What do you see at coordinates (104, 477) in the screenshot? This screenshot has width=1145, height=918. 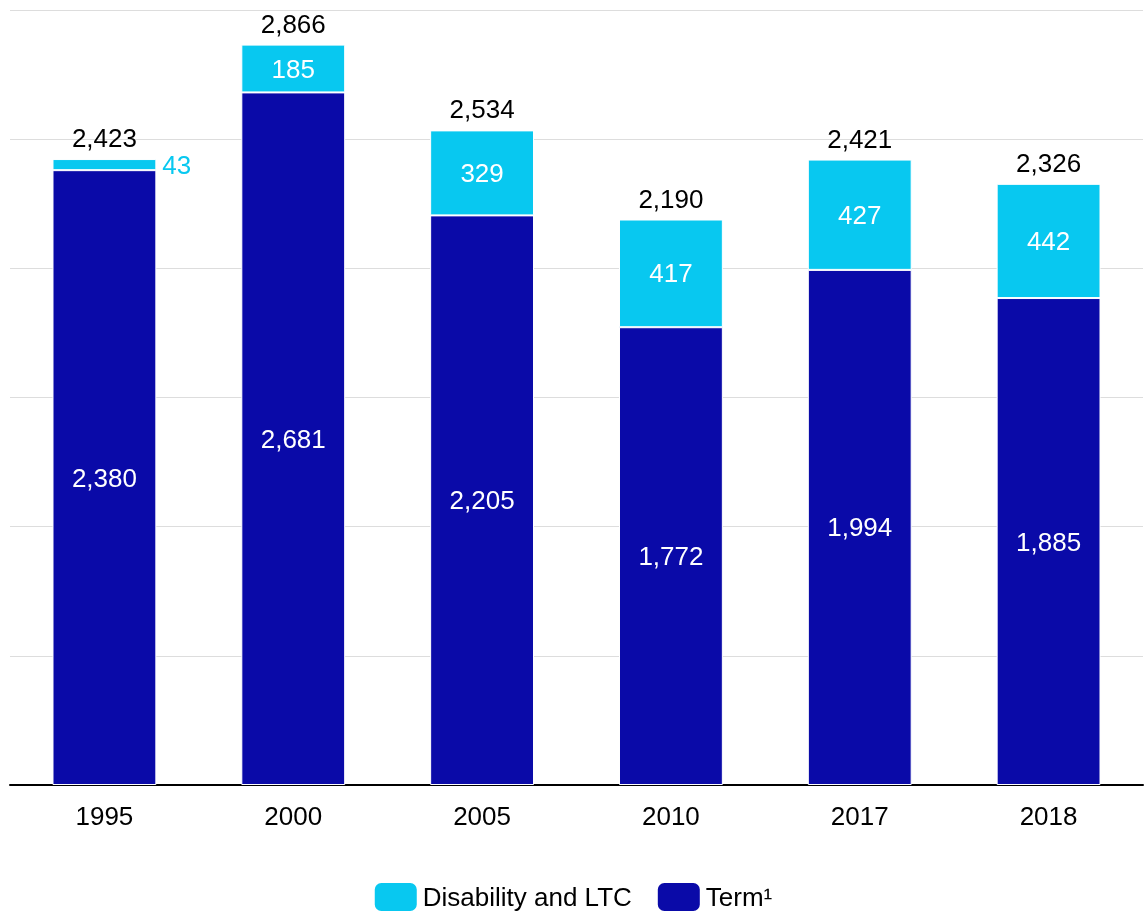 I see `data-label: 2,380` at bounding box center [104, 477].